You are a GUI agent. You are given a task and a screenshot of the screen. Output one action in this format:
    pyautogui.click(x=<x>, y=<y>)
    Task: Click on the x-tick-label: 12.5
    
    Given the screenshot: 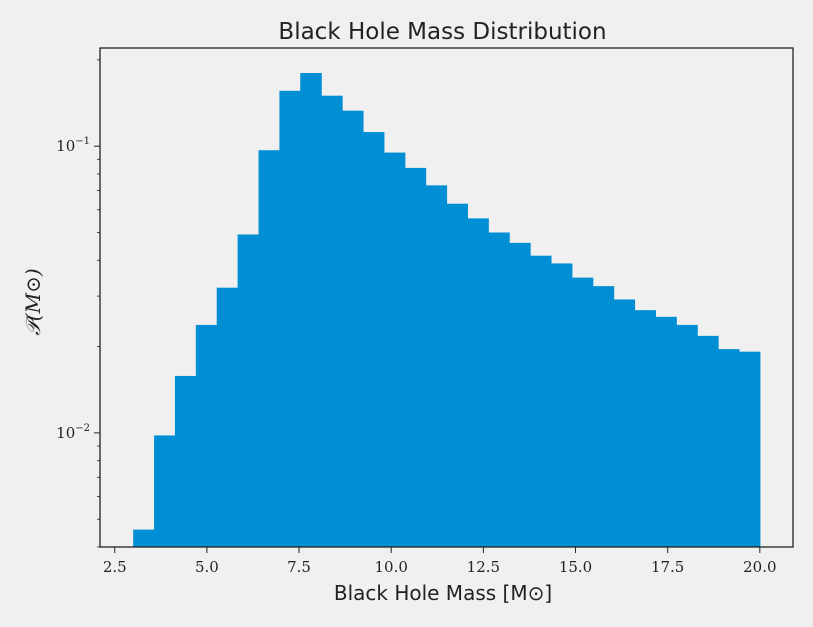 What is the action you would take?
    pyautogui.click(x=483, y=567)
    